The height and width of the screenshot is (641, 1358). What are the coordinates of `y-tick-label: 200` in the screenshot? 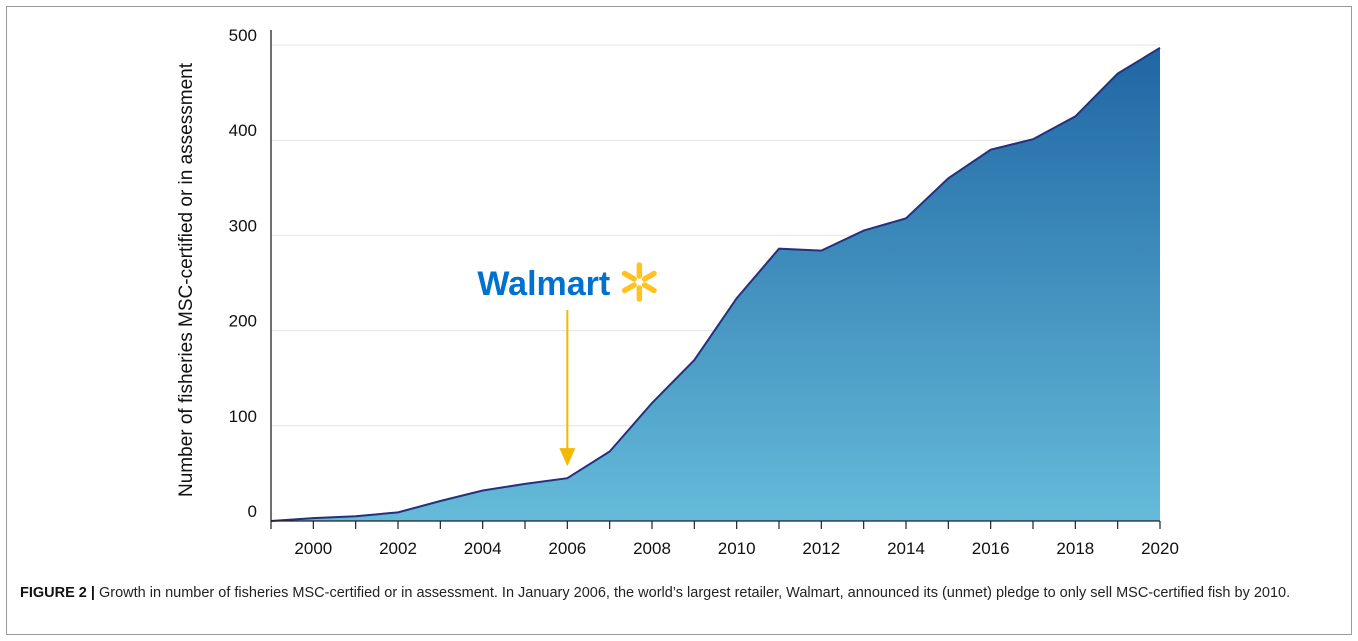 It's located at (243, 321).